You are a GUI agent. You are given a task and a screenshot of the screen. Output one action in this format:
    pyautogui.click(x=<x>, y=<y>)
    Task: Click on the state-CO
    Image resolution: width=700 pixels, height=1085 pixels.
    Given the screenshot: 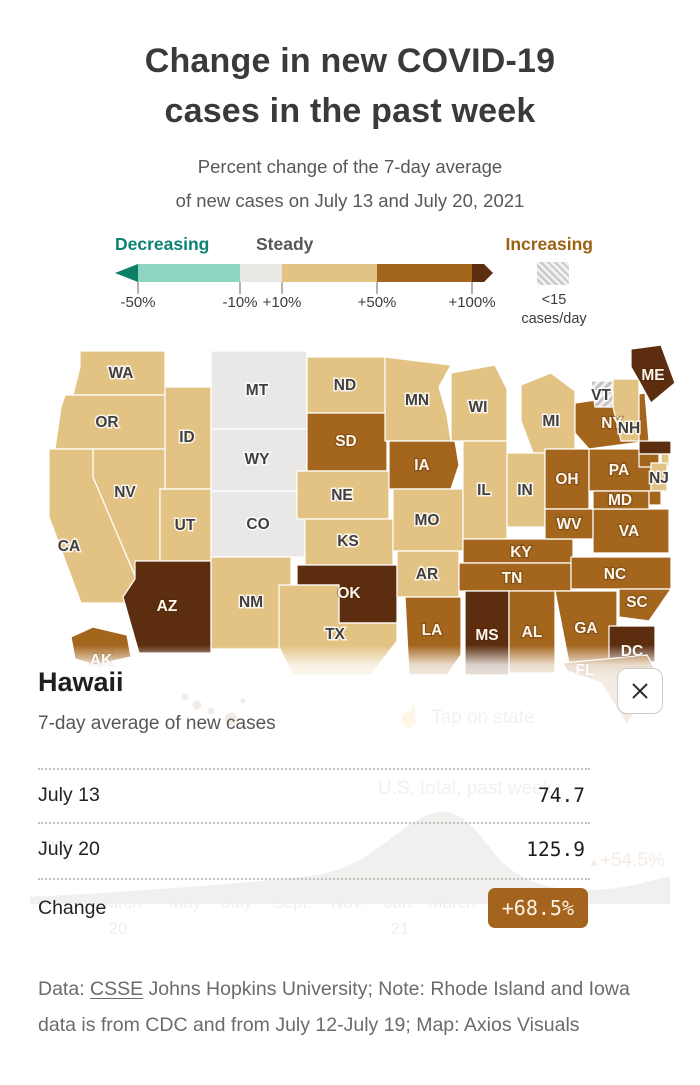 What is the action you would take?
    pyautogui.click(x=259, y=524)
    